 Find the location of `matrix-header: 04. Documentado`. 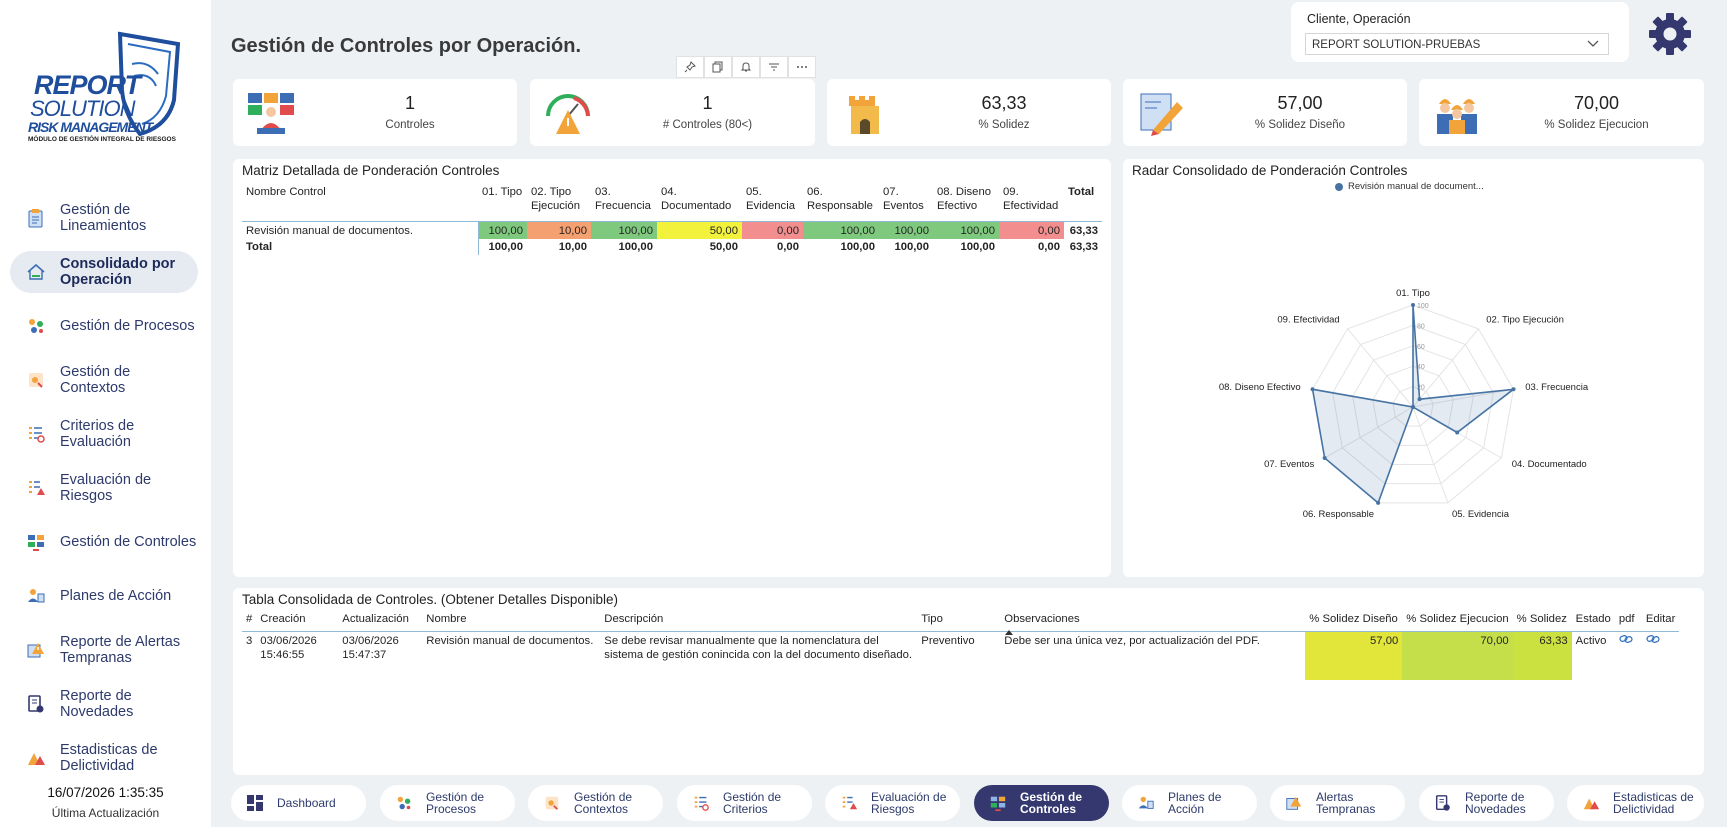

matrix-header: 04. Documentado is located at coordinates (699, 202).